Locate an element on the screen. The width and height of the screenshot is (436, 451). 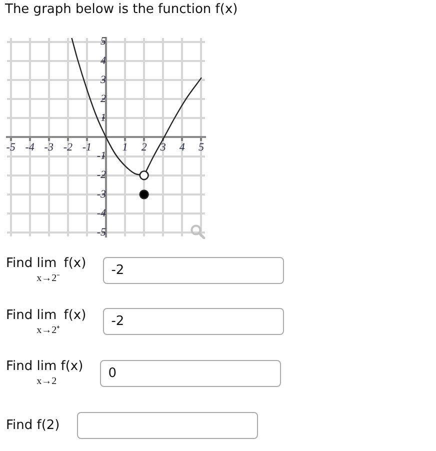
x-tick-label: 5 is located at coordinates (201, 148).